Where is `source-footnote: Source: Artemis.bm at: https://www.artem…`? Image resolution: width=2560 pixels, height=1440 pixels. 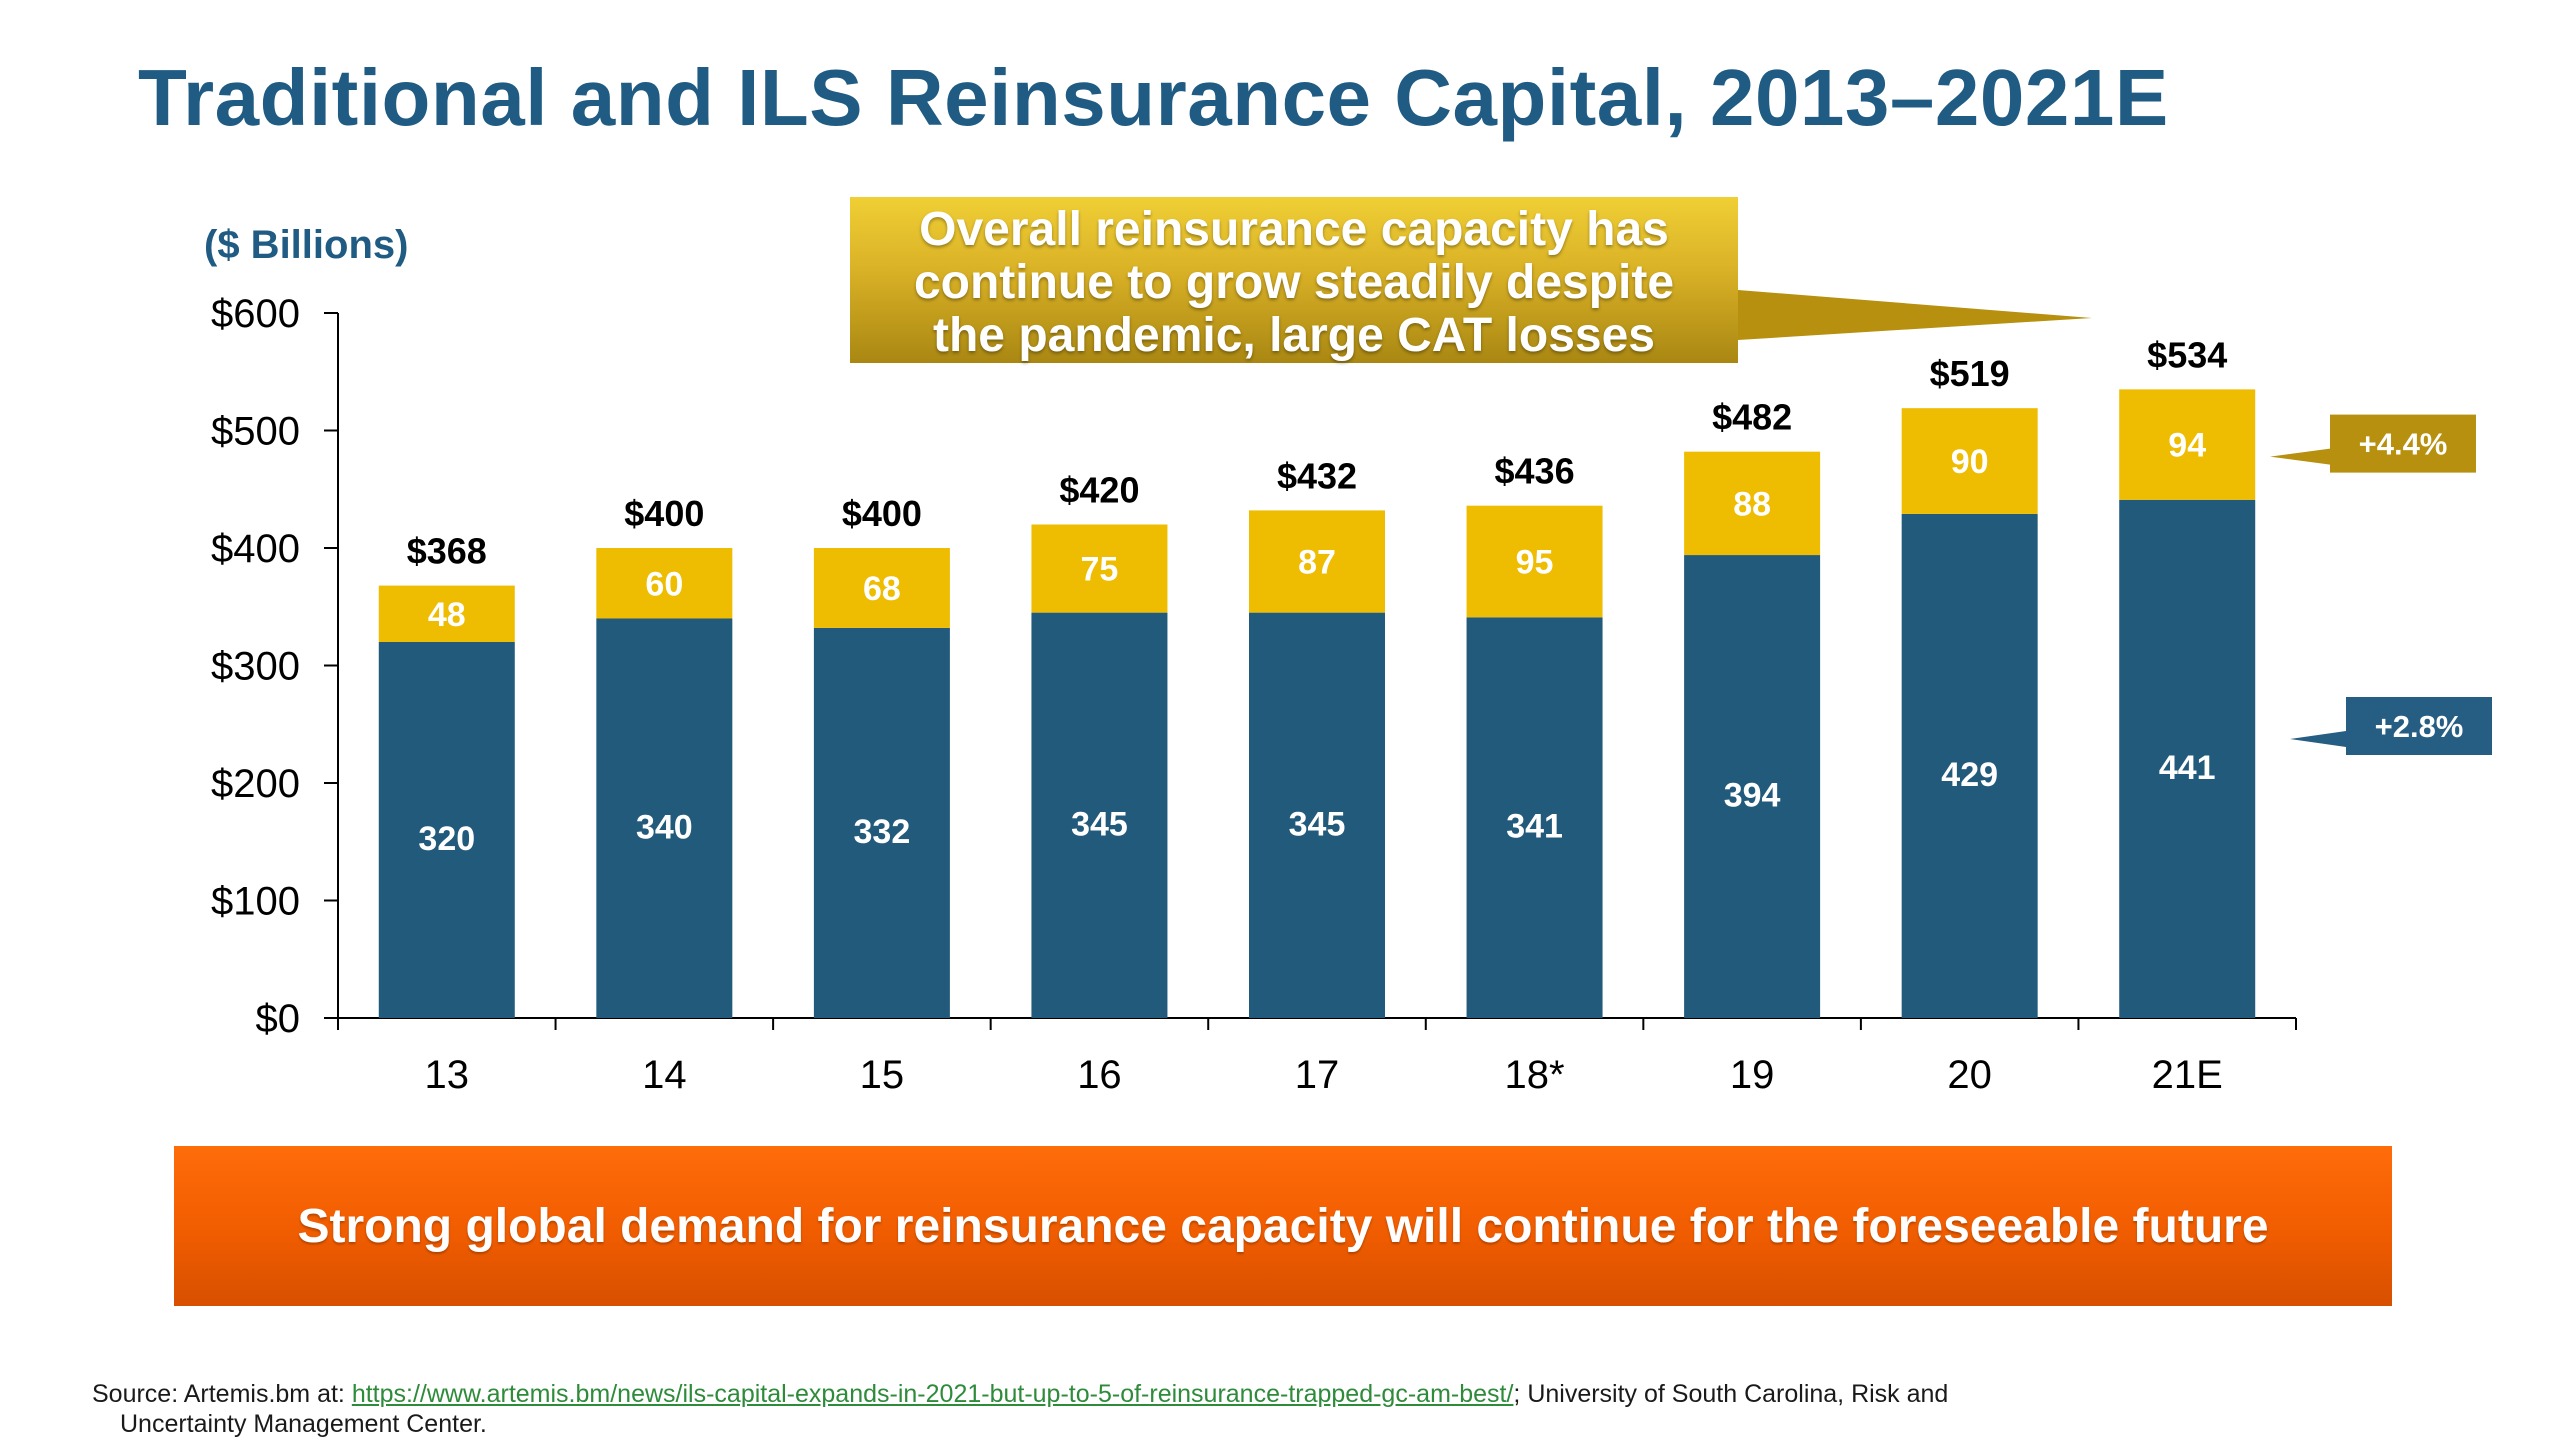 source-footnote: Source: Artemis.bm at: https://www.artem… is located at coordinates (1020, 1409).